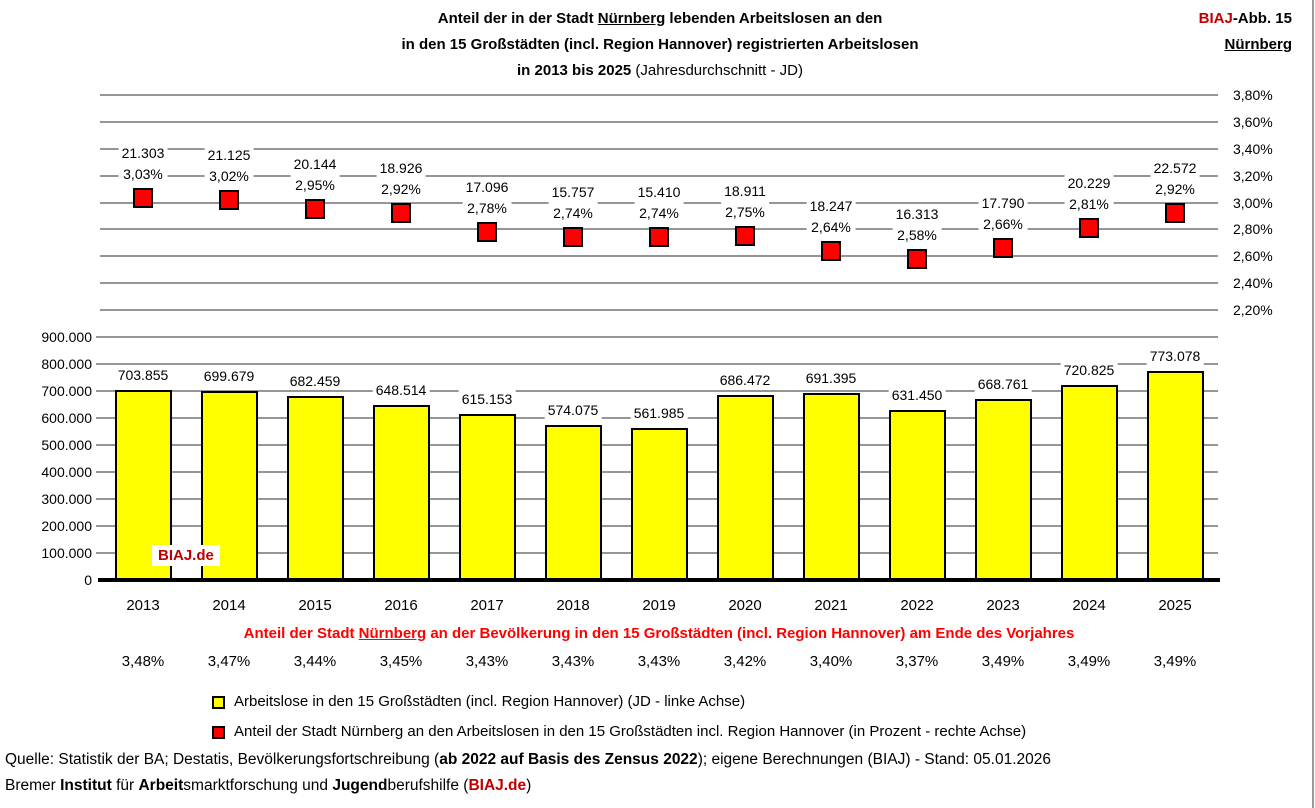 This screenshot has width=1315, height=808. Describe the element at coordinates (1245, 32) in the screenshot. I see `figure-number-block: BIAJ-Abb. 15 Nürnberg` at that location.